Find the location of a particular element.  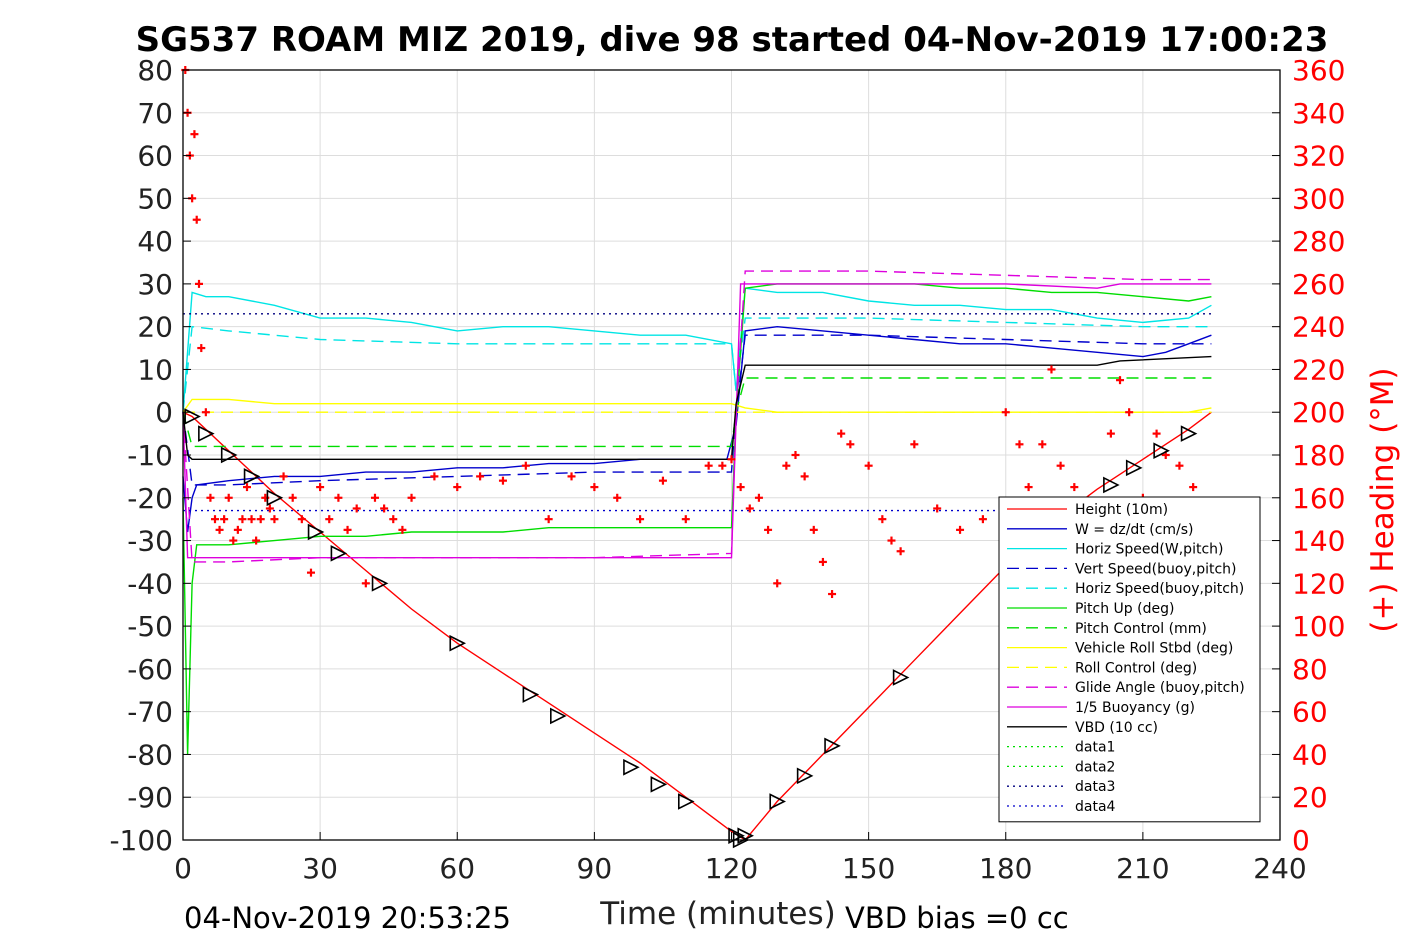

y-tick-left-label: 30 is located at coordinates (155, 284).